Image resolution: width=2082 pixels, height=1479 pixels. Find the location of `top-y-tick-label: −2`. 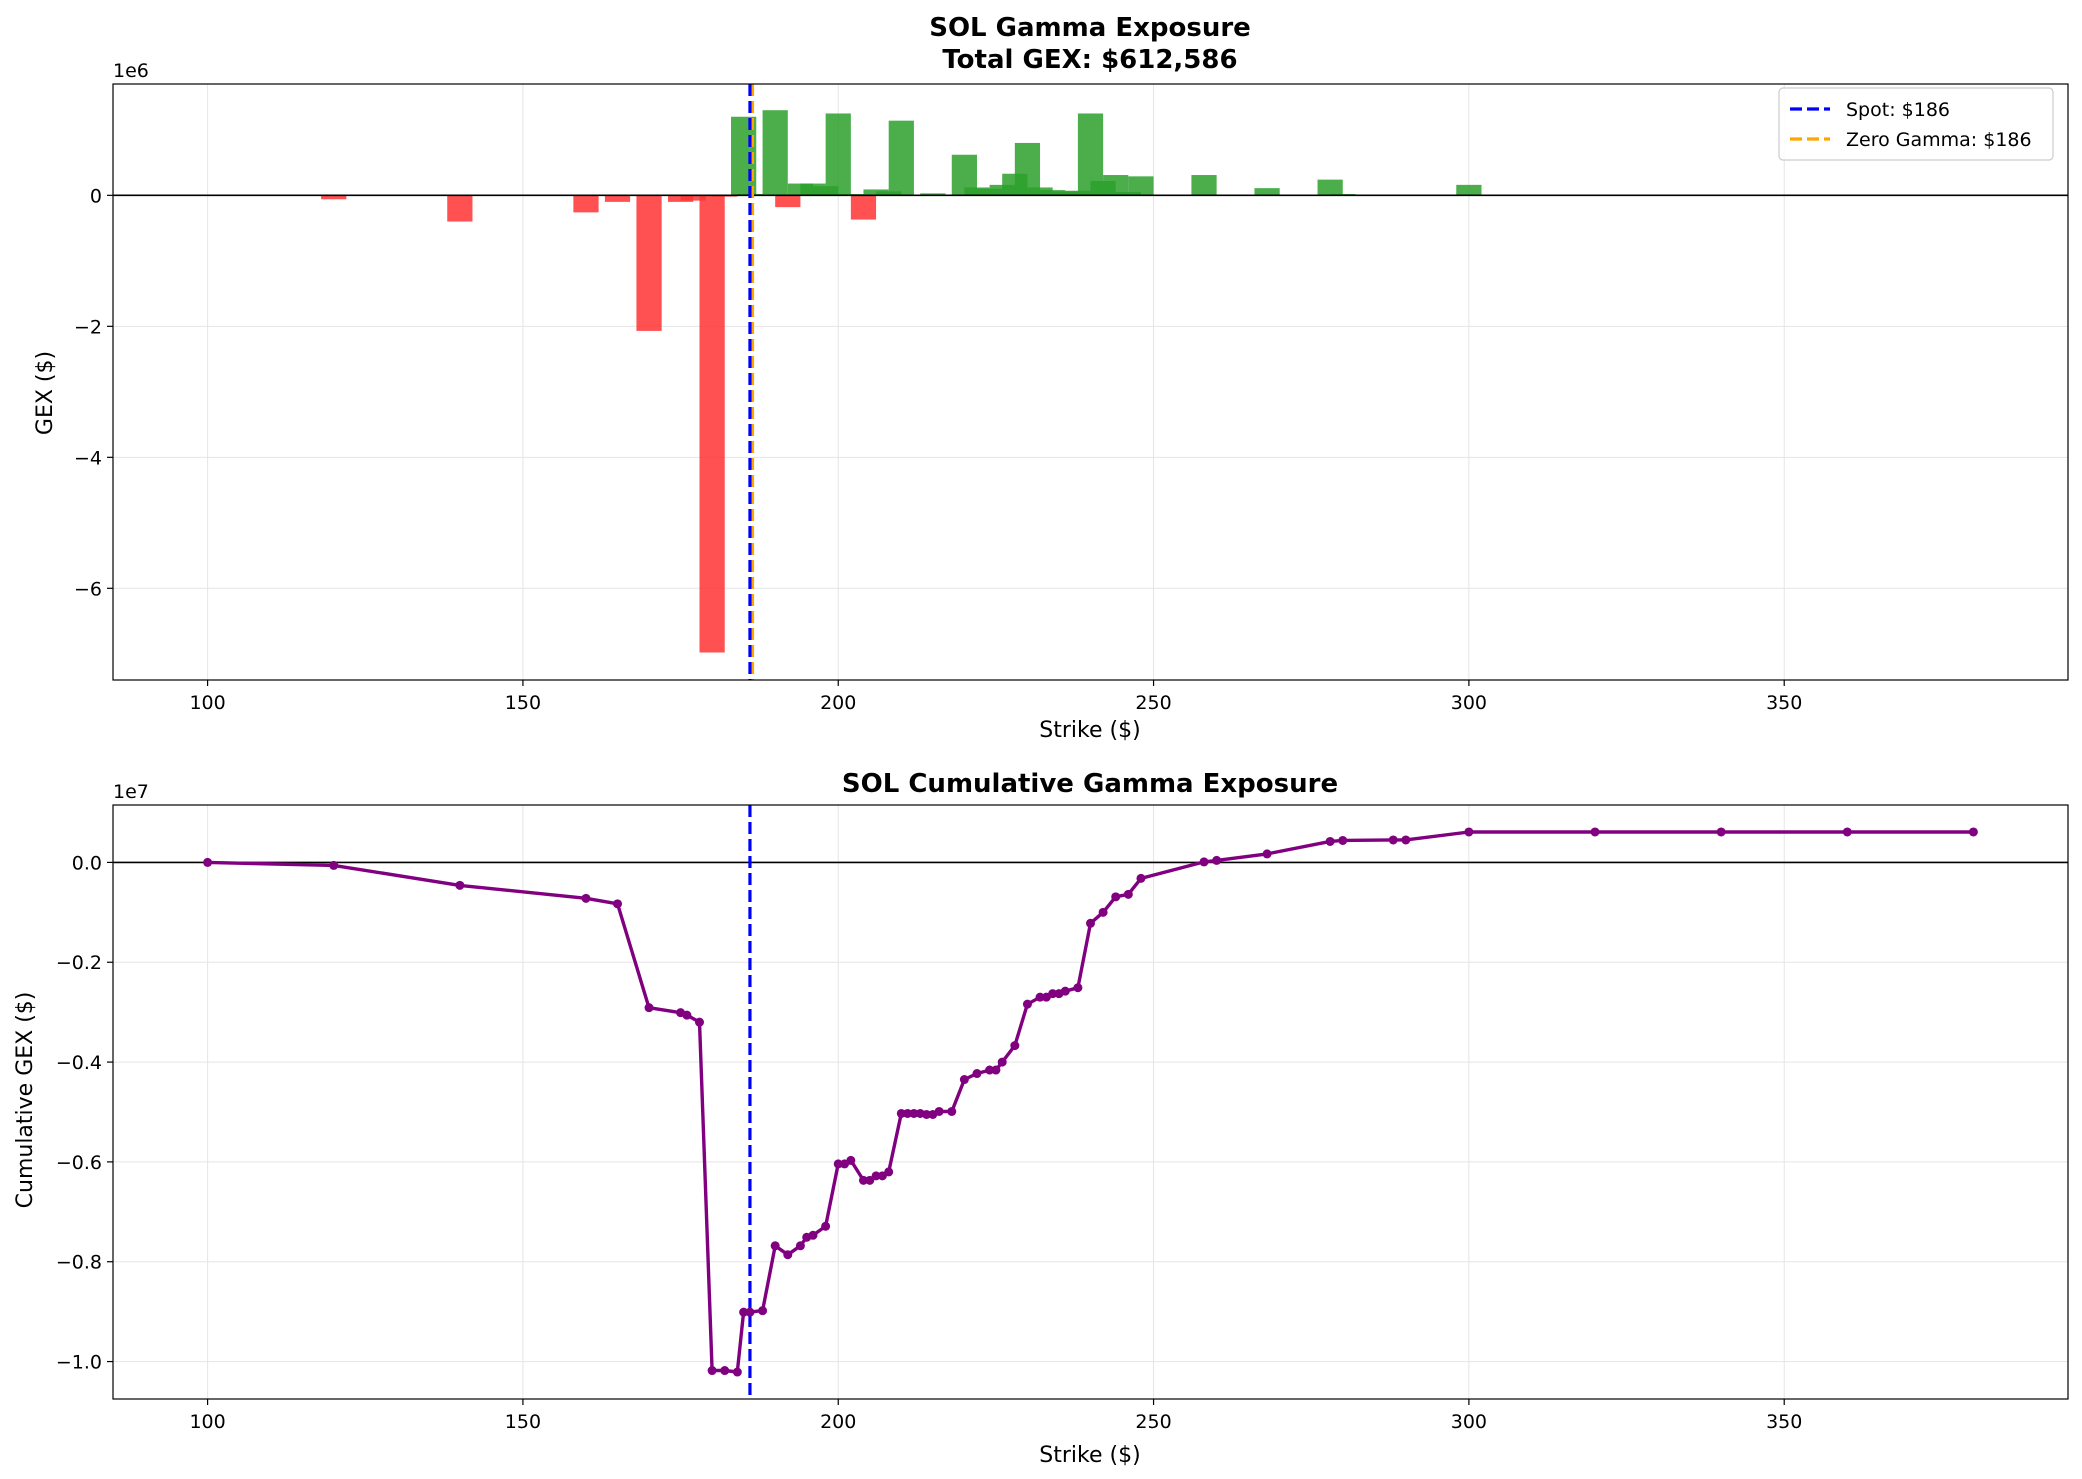

top-y-tick-label: −2 is located at coordinates (88, 327).